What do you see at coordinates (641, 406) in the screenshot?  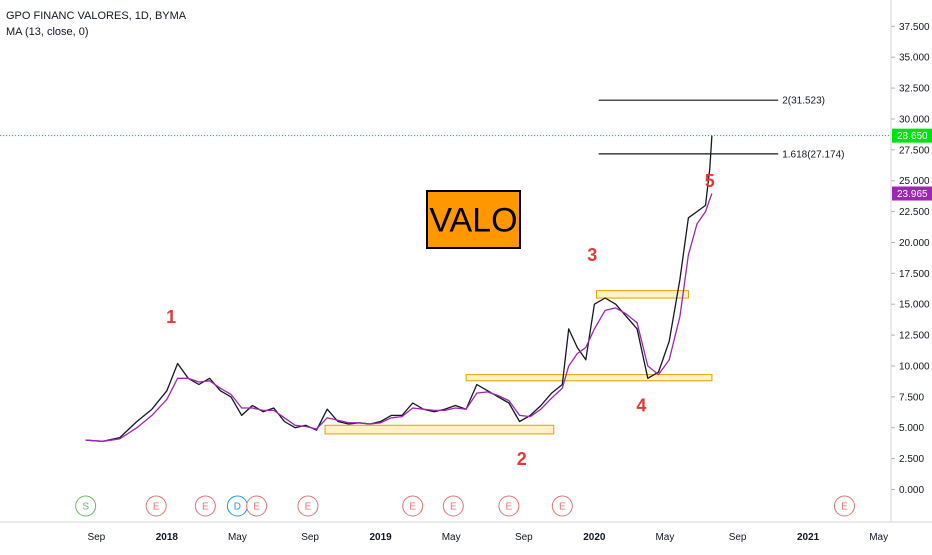 I see `wave-label: 4` at bounding box center [641, 406].